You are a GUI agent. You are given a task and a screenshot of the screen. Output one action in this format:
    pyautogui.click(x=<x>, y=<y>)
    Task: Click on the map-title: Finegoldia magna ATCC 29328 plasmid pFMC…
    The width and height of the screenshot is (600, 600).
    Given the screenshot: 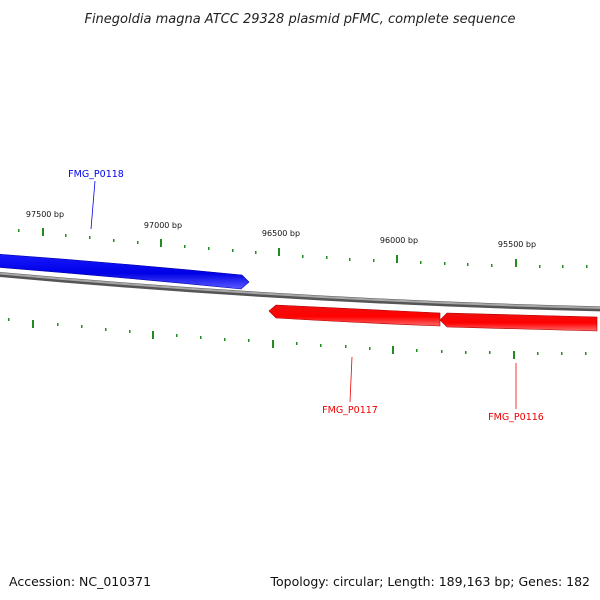 What is the action you would take?
    pyautogui.click(x=299, y=19)
    